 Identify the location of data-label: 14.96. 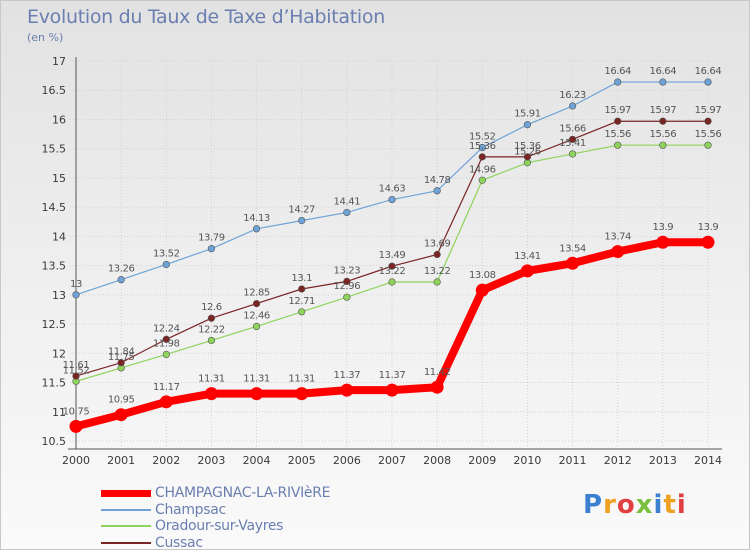
(482, 169).